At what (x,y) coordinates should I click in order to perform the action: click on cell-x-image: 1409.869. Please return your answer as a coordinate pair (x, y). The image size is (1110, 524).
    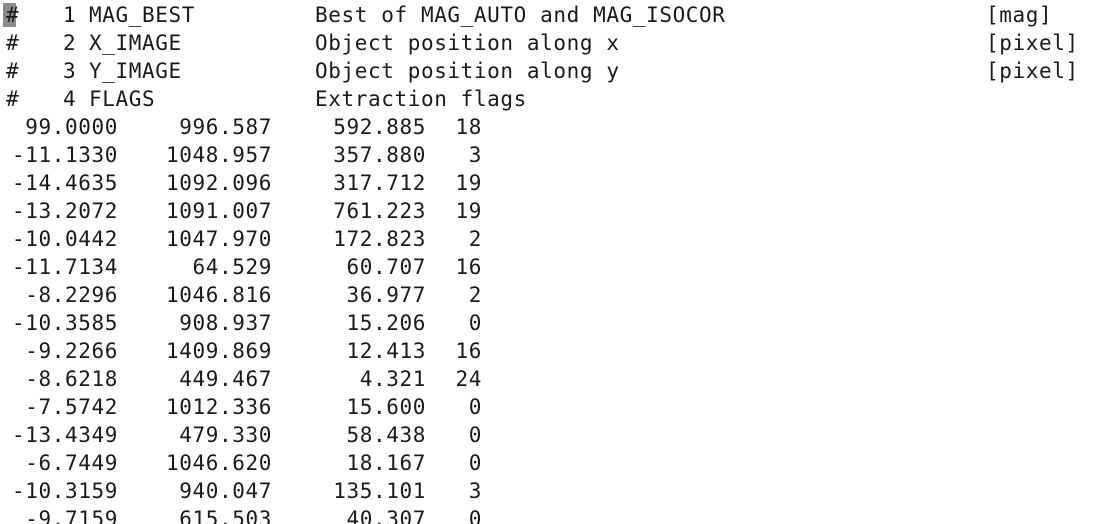
    Looking at the image, I should click on (219, 351).